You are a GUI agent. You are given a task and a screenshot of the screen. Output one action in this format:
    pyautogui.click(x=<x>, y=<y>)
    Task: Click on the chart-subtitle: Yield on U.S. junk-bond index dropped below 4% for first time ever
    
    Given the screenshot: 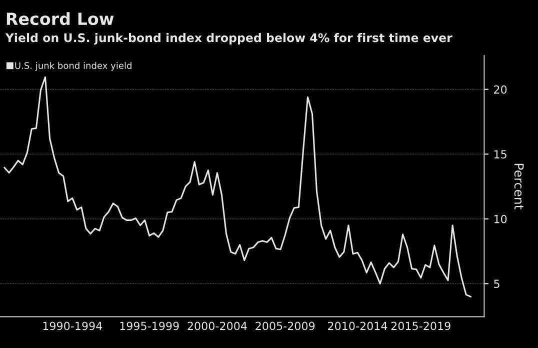 What is the action you would take?
    pyautogui.click(x=228, y=39)
    